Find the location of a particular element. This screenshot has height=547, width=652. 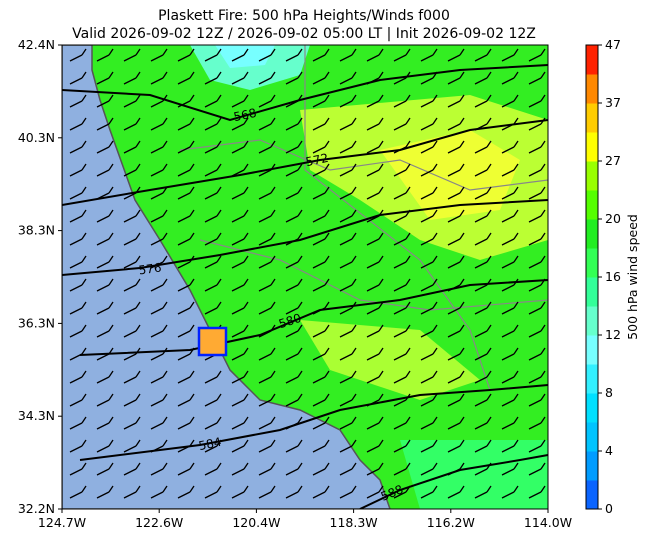

contour-label: 584 is located at coordinates (209, 444).